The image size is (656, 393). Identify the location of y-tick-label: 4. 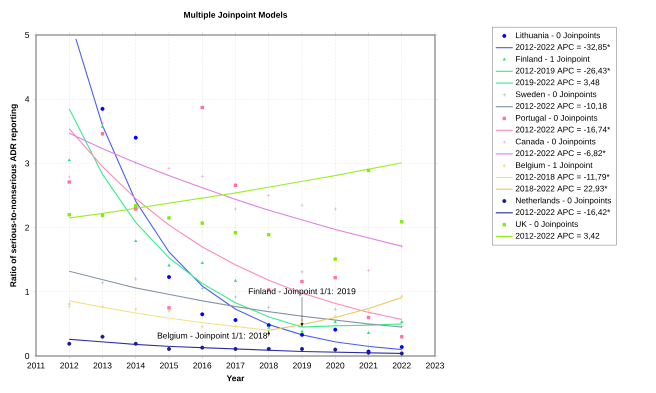
(27, 99).